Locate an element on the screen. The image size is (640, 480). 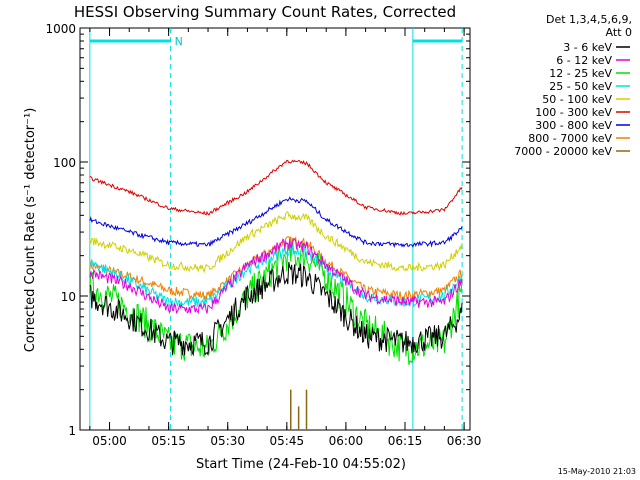
legend-label: 800 - 7000 keV is located at coordinates (570, 138).